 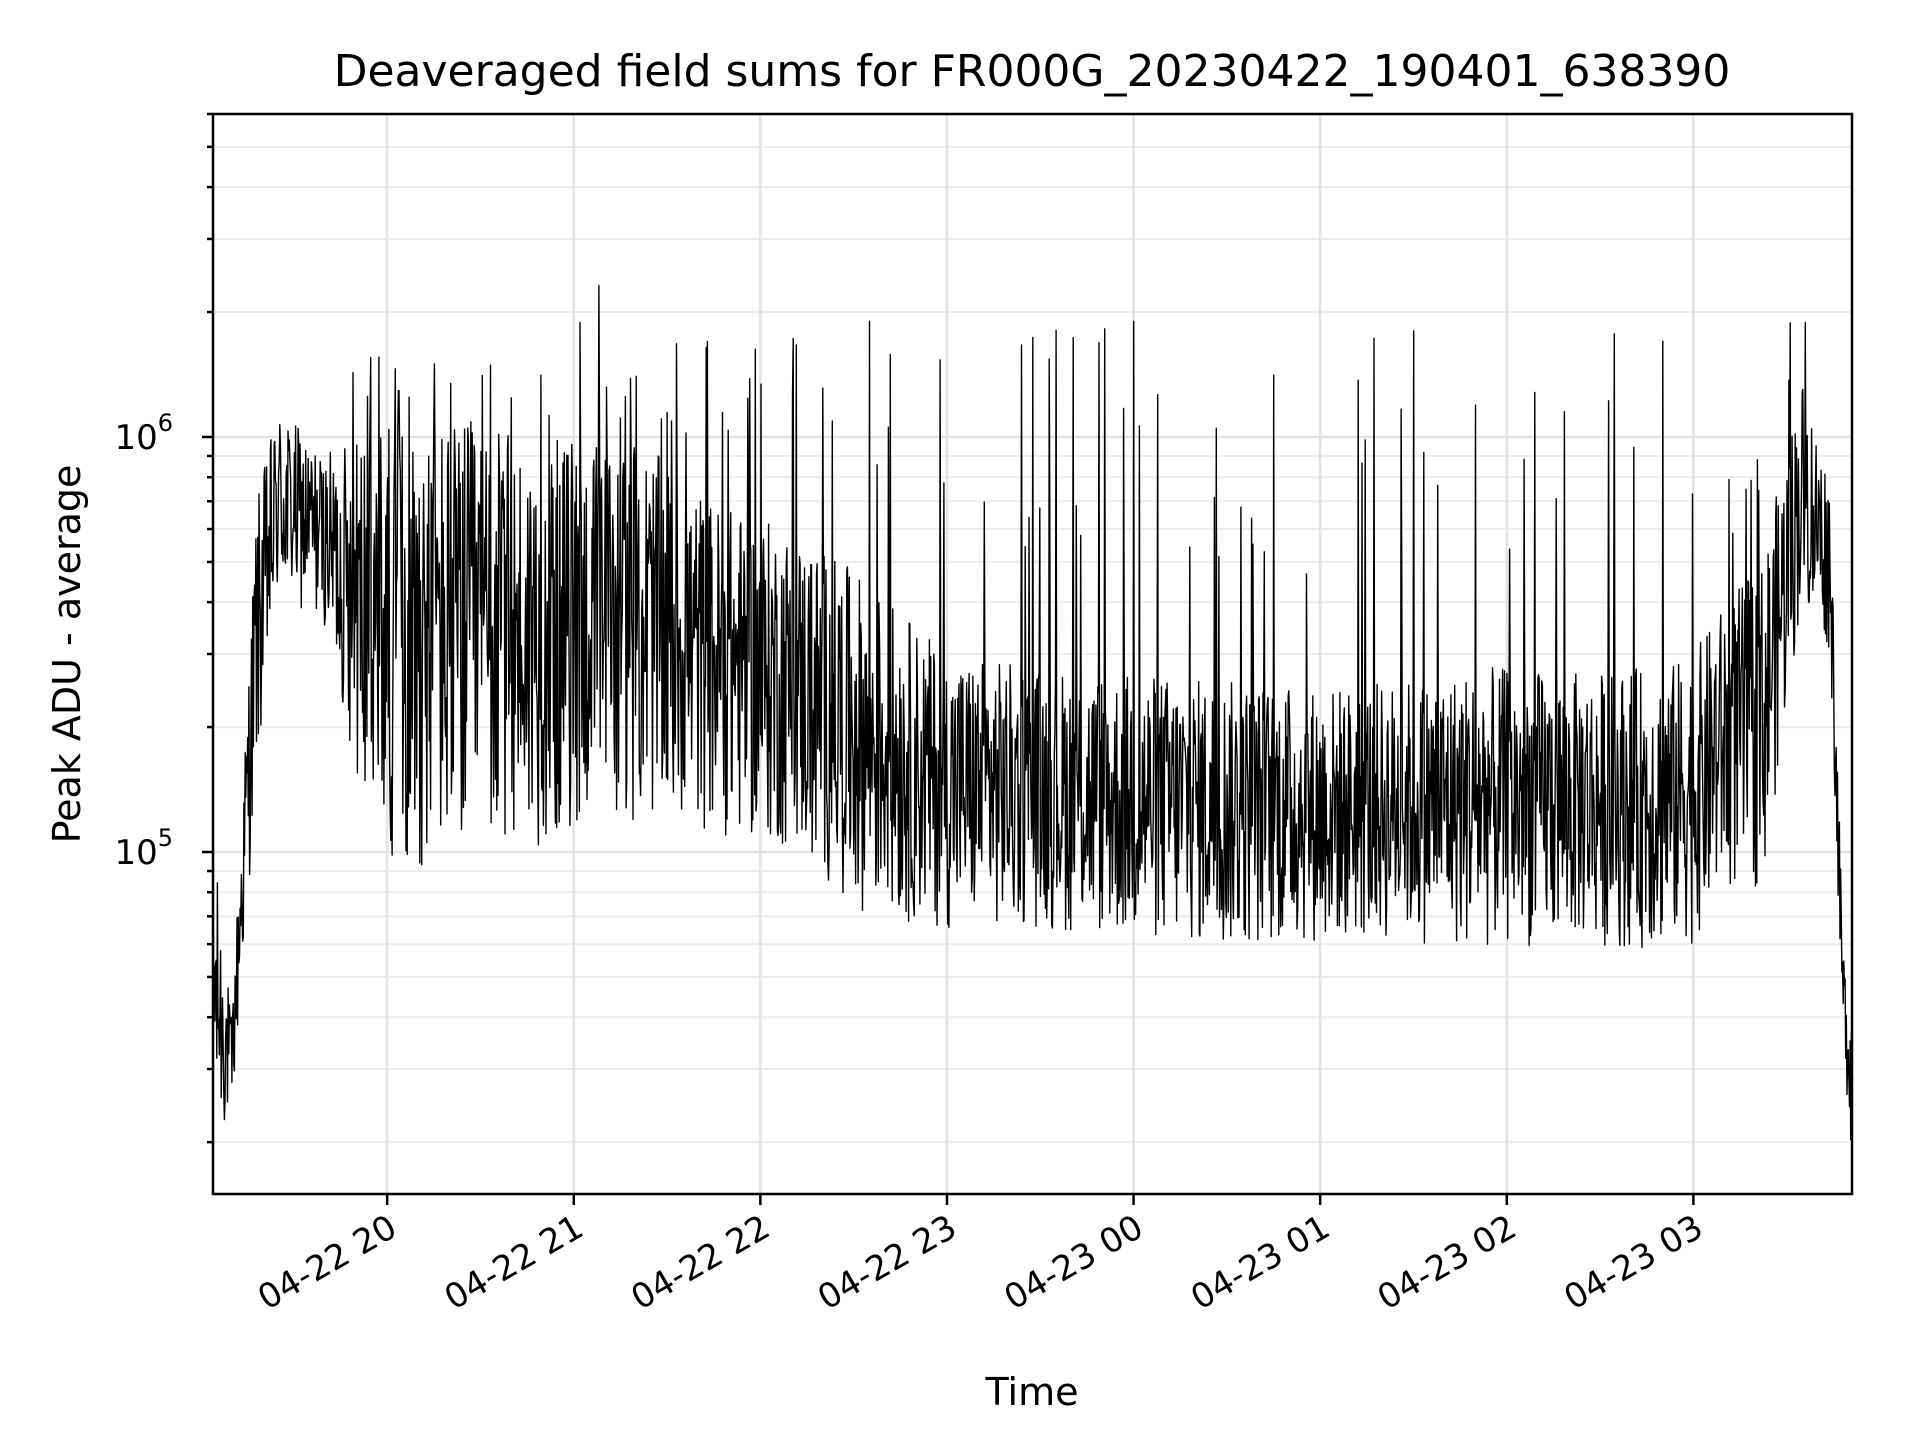 What do you see at coordinates (143, 433) in the screenshot?
I see `y-tick-label: 10⁶` at bounding box center [143, 433].